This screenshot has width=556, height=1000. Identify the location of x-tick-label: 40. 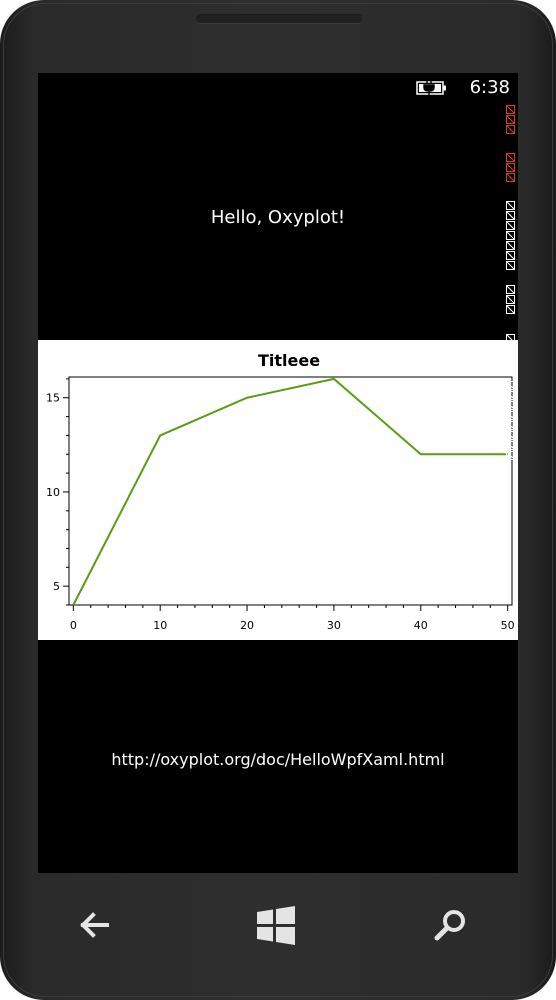
(421, 625).